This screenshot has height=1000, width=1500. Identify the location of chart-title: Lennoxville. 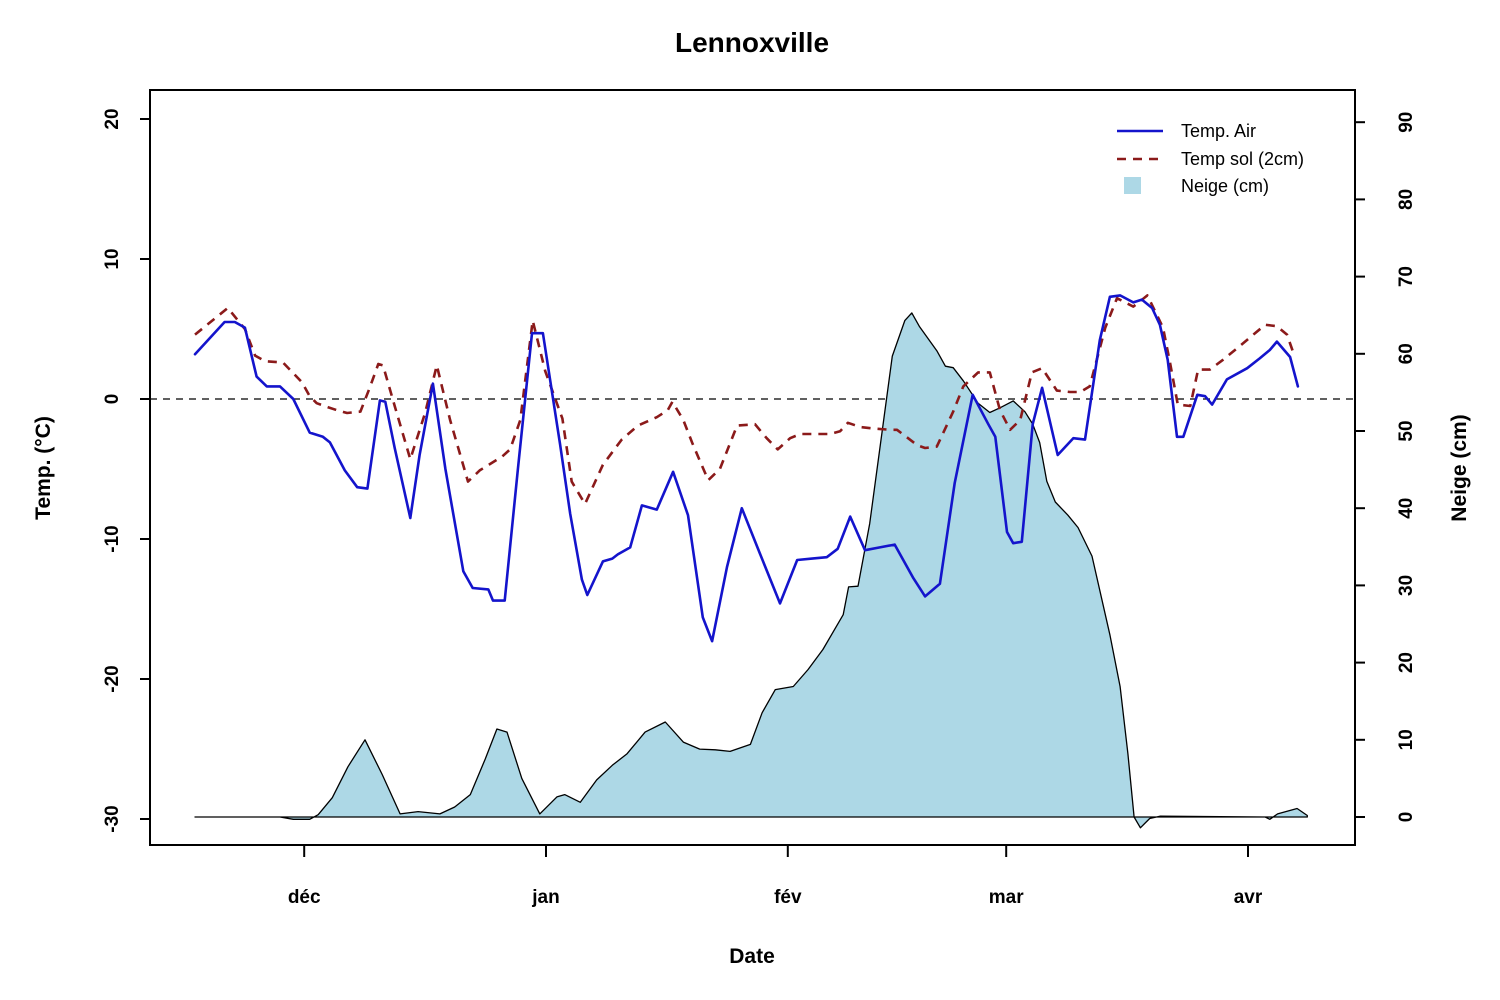
(752, 42).